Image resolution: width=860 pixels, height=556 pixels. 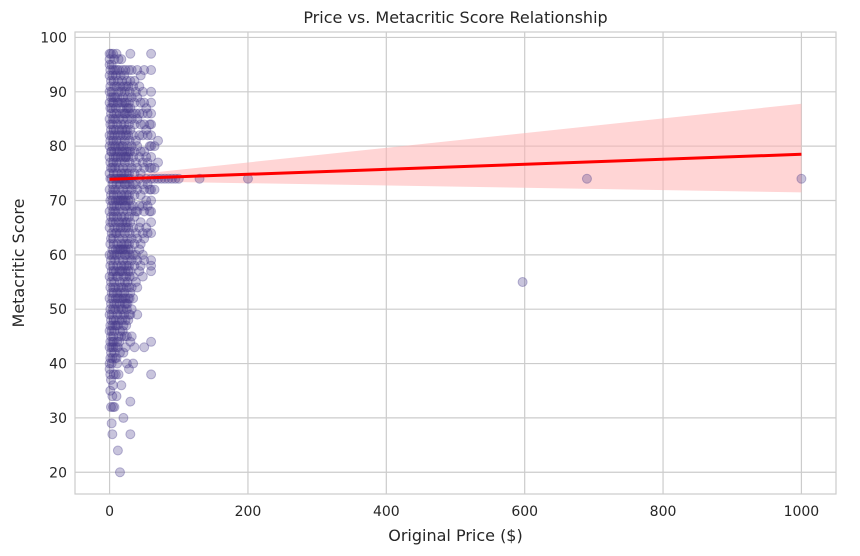 I want to click on chart-title: Price vs. Metacritic Score Relationship, so click(x=455, y=17).